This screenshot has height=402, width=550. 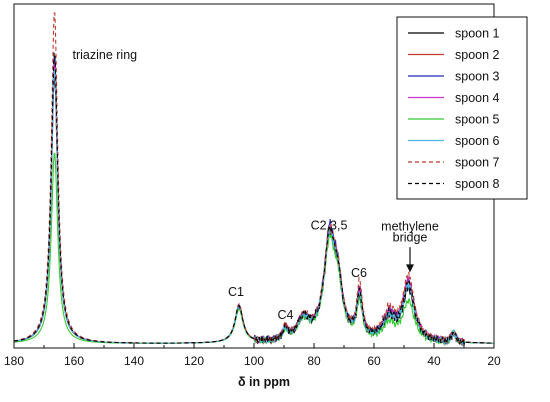 I want to click on legend-label: spoon 2, so click(x=477, y=55).